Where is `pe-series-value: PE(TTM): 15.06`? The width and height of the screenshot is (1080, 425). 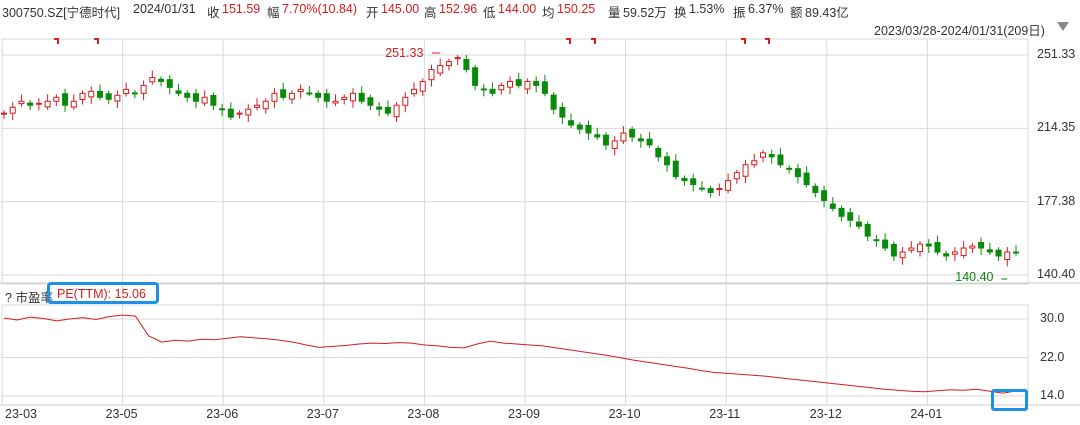 pe-series-value: PE(TTM): 15.06 is located at coordinates (101, 294).